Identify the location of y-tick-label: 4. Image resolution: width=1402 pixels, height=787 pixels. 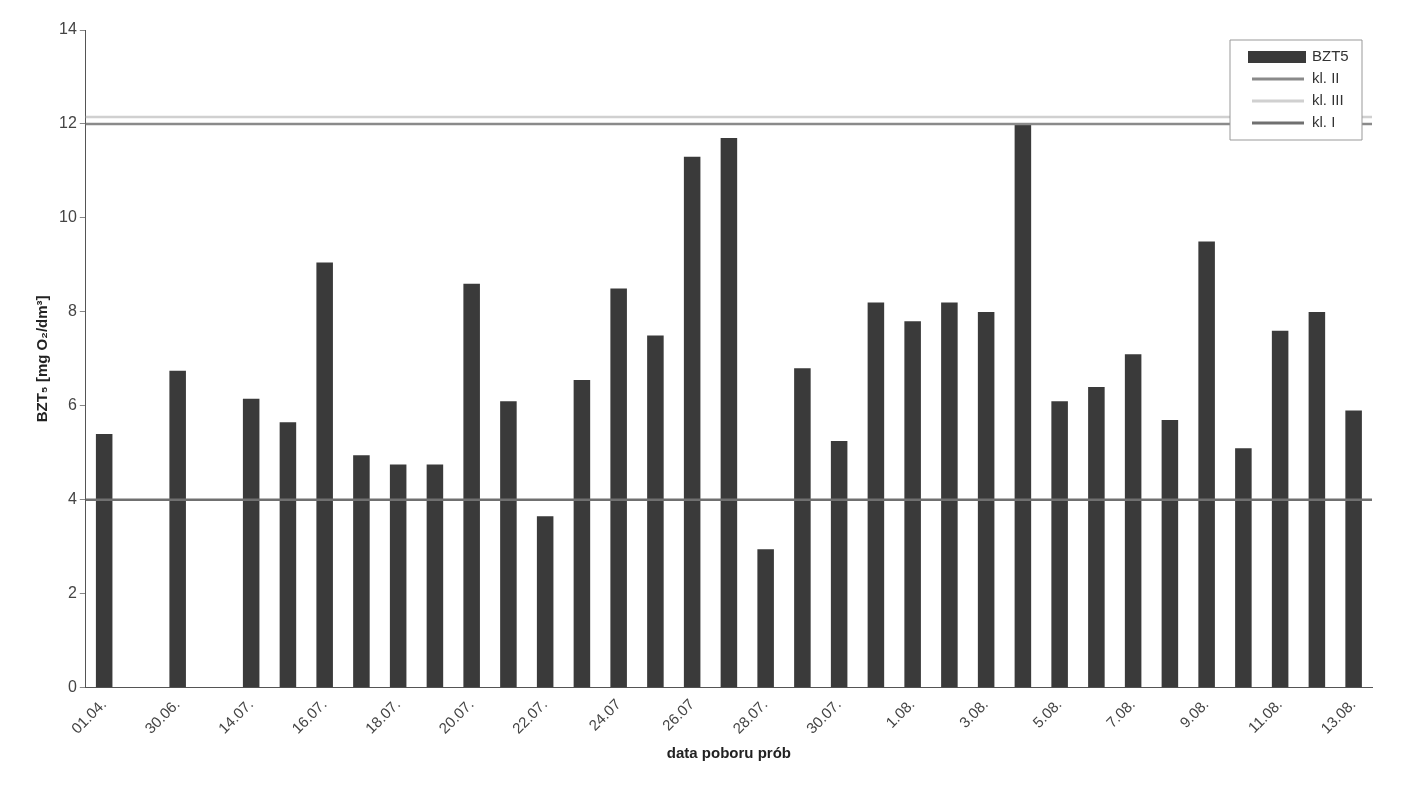
(72, 499).